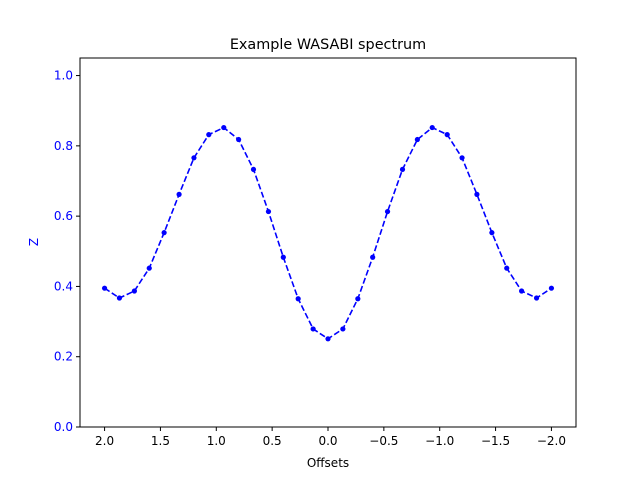 Image resolution: width=640 pixels, height=485 pixels. I want to click on x-tick-label: 0.5, so click(272, 441).